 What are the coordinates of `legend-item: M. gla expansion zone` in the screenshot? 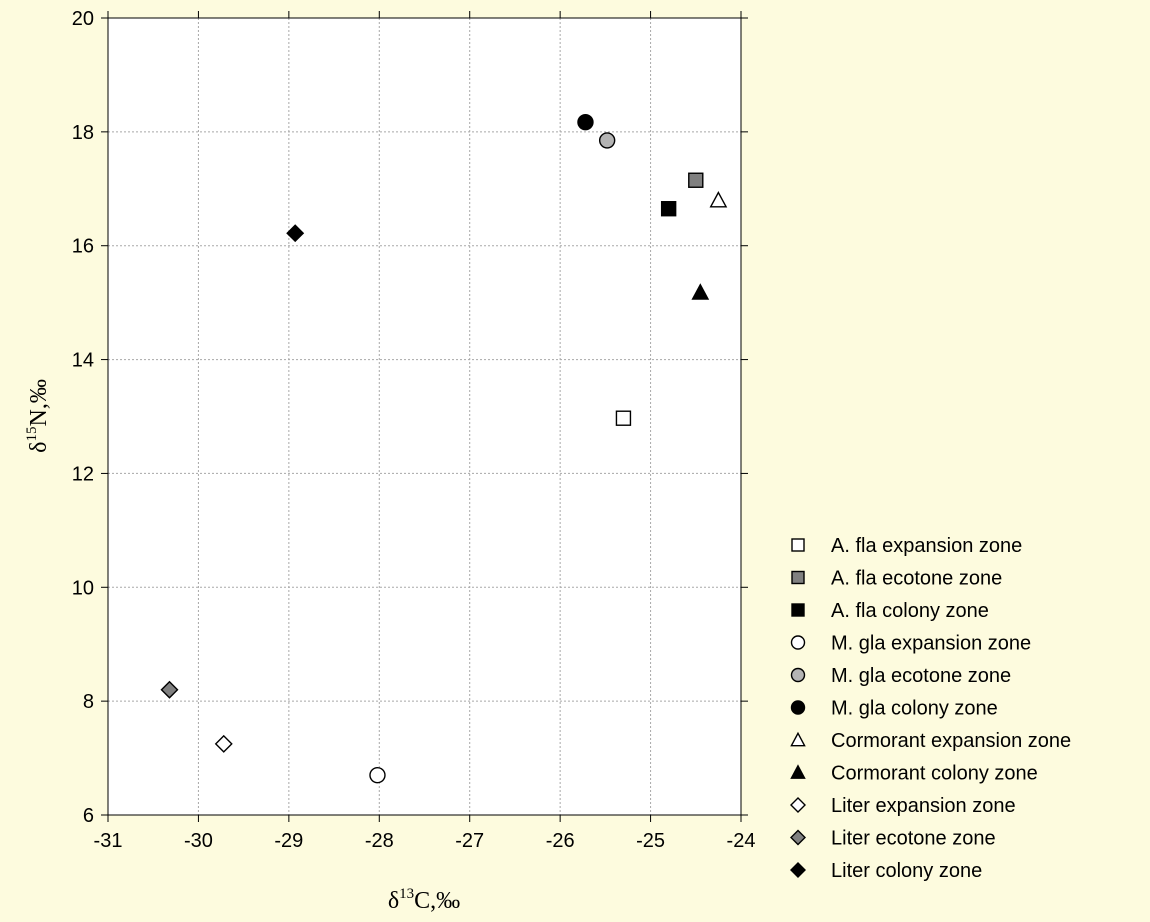 It's located at (910, 644).